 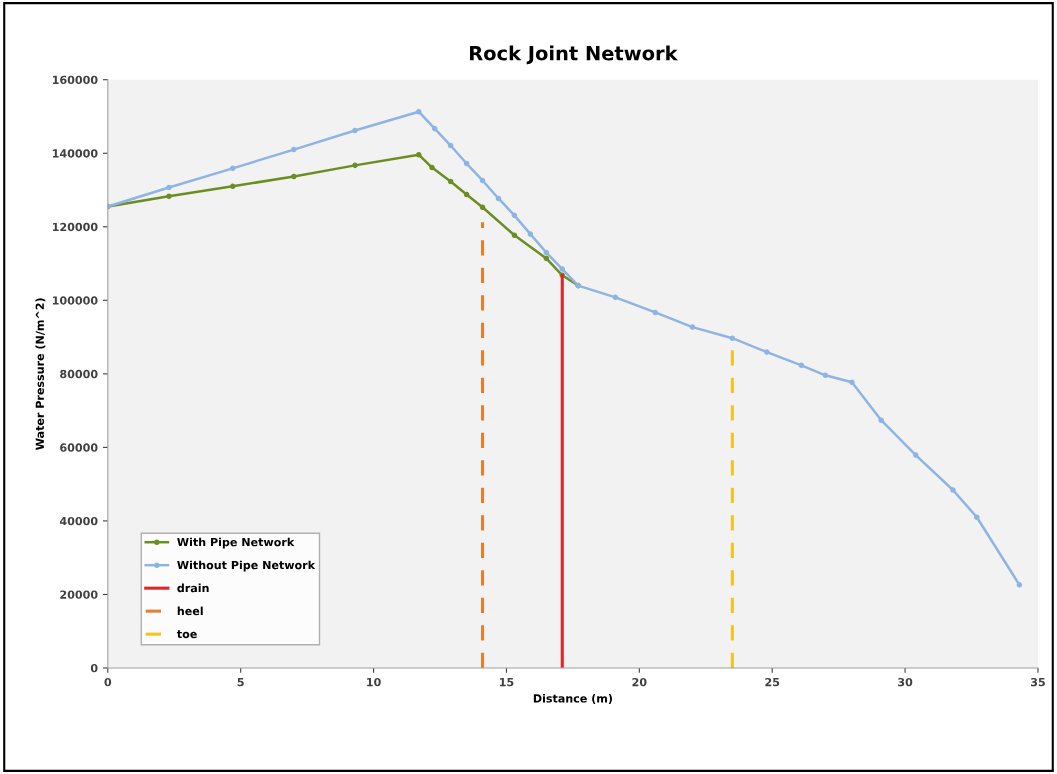 I want to click on x-tick-label: 20, so click(x=639, y=682).